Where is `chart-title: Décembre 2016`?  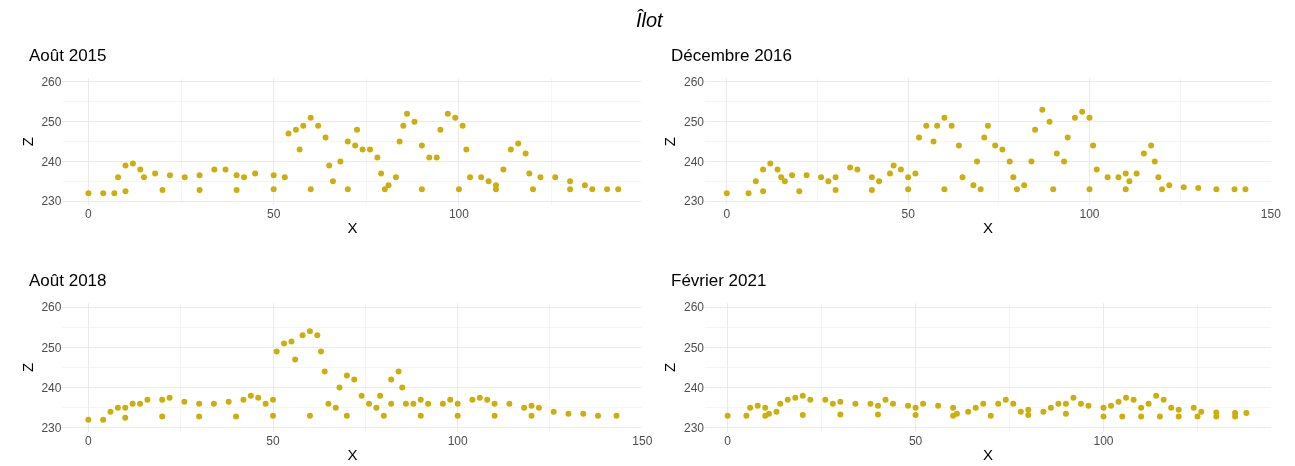
chart-title: Décembre 2016 is located at coordinates (731, 55).